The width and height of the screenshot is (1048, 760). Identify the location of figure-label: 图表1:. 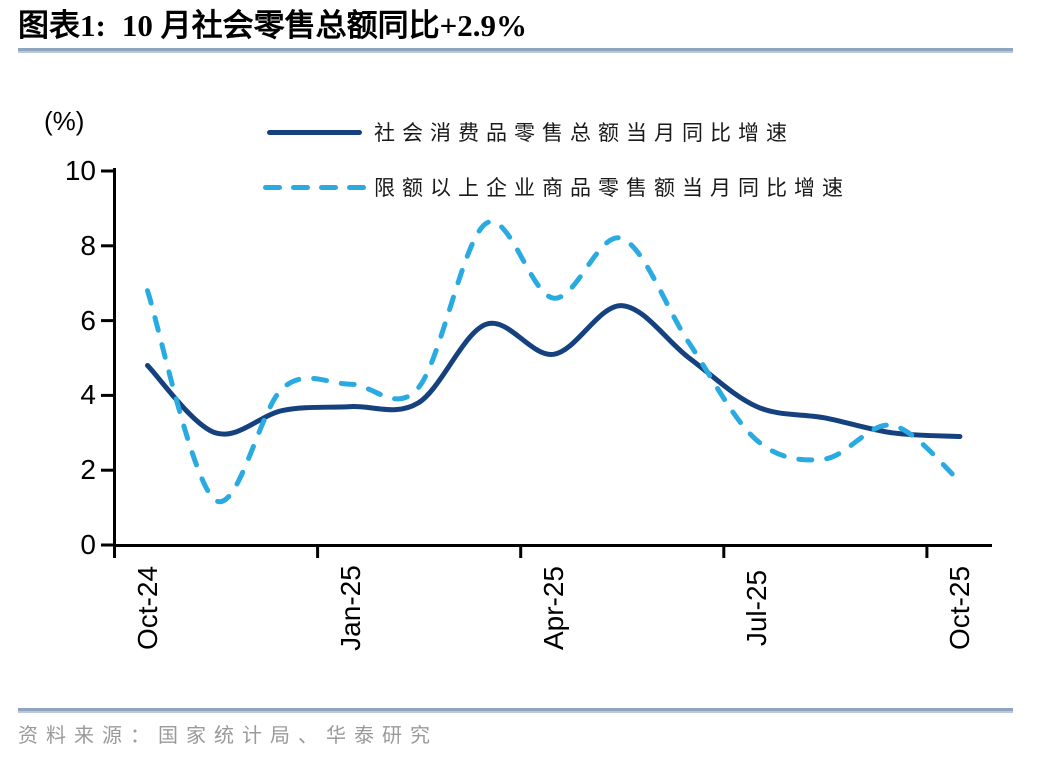
(62, 25).